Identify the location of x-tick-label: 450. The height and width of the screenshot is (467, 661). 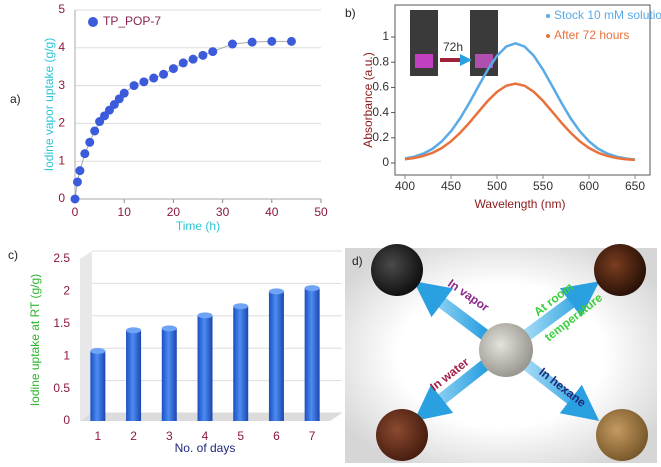
(451, 186).